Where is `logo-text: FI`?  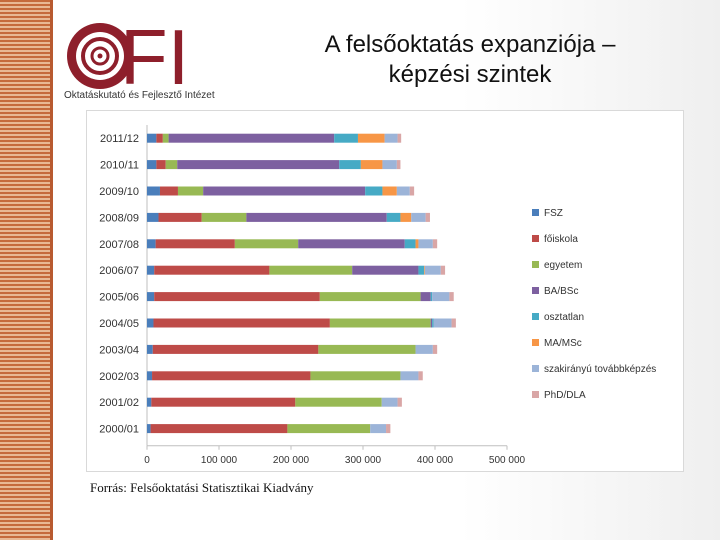
logo-text: FI is located at coordinates (154, 57).